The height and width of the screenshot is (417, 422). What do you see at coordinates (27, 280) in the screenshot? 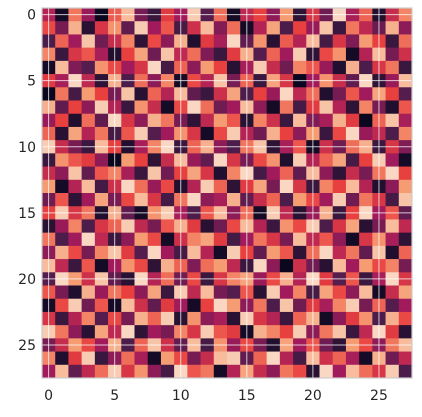
I see `y-tick-label: 20` at bounding box center [27, 280].